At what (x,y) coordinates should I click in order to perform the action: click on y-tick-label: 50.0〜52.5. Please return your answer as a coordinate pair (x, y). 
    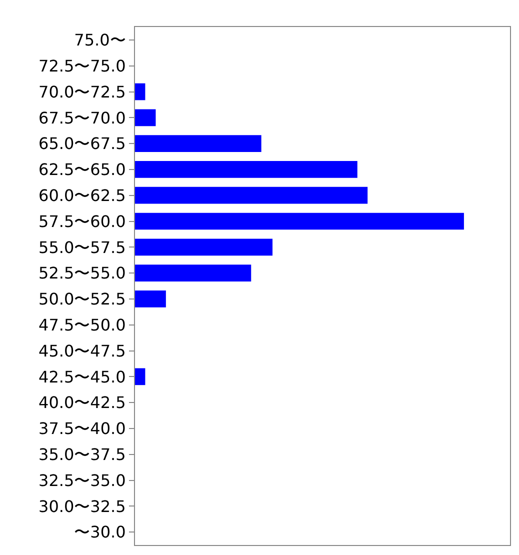
    Looking at the image, I should click on (82, 299).